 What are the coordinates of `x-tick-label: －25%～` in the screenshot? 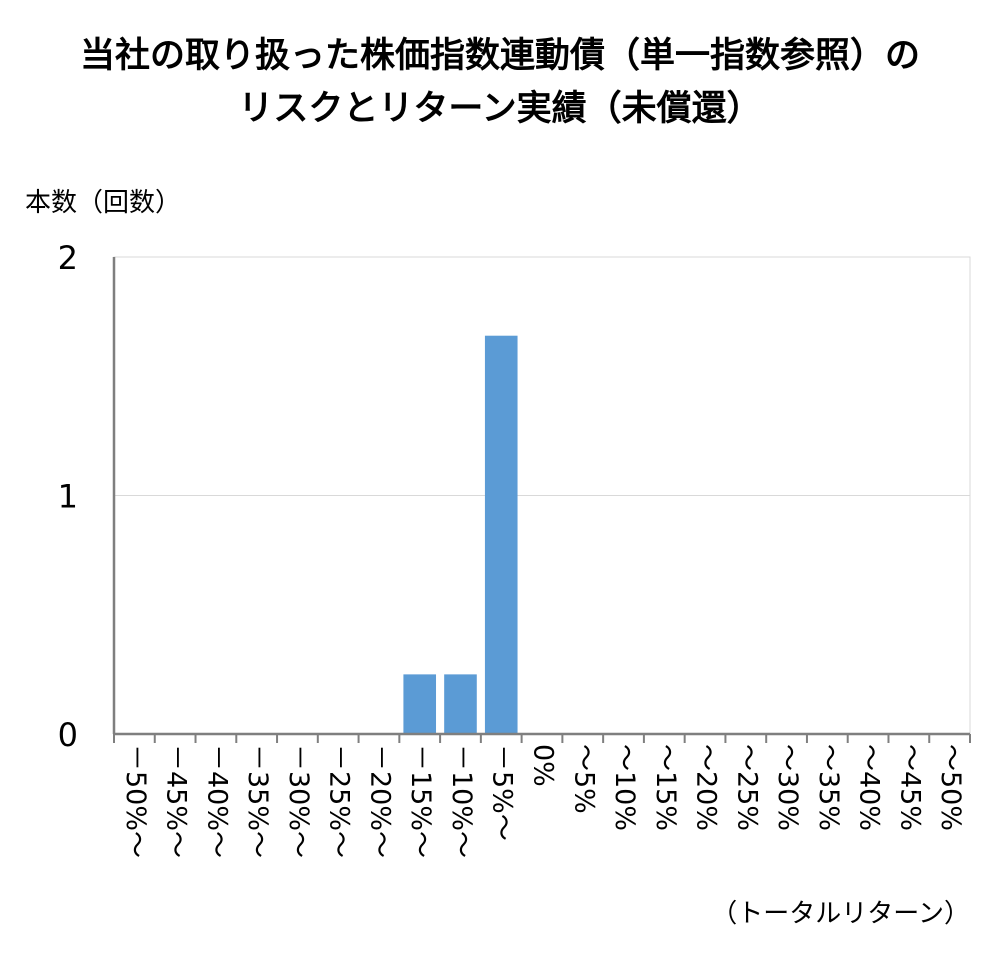 It's located at (339, 801).